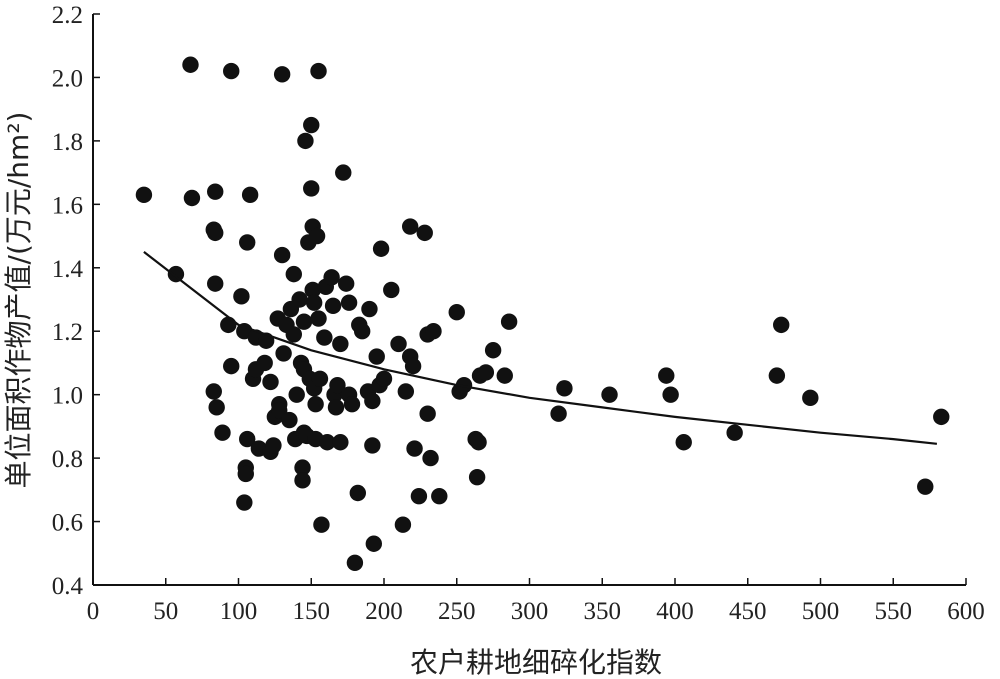  What do you see at coordinates (530, 611) in the screenshot?
I see `x-tick-label: 300` at bounding box center [530, 611].